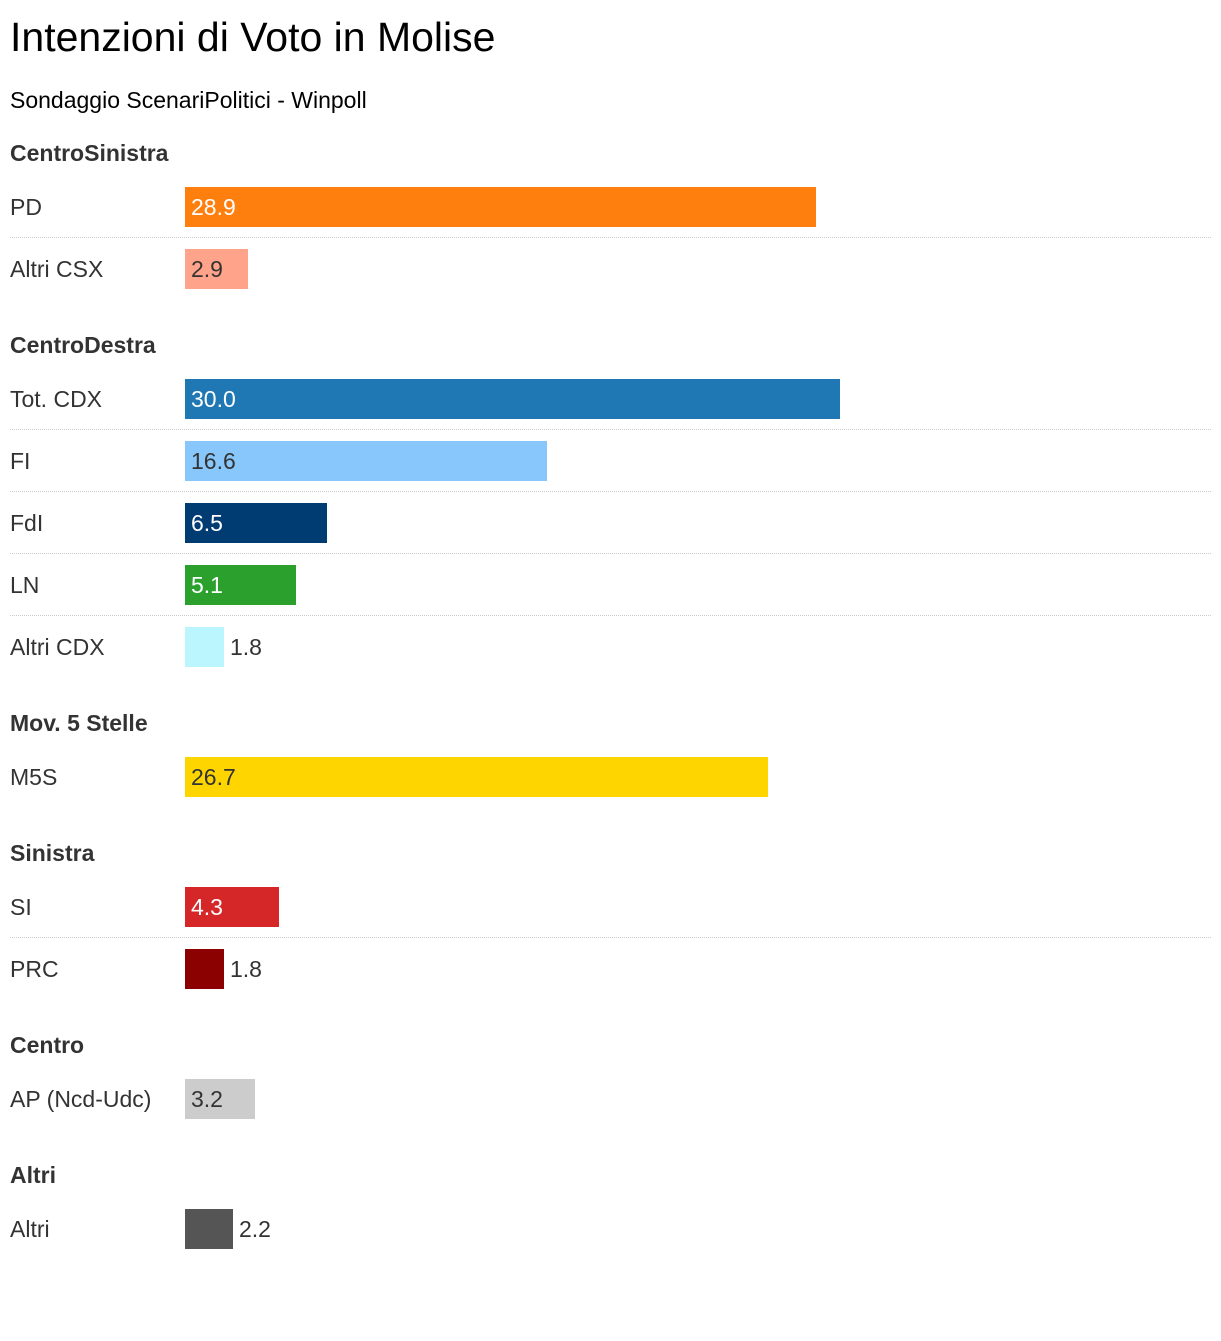 Image resolution: width=1221 pixels, height=1341 pixels. What do you see at coordinates (27, 523) in the screenshot?
I see `row-label: FdI` at bounding box center [27, 523].